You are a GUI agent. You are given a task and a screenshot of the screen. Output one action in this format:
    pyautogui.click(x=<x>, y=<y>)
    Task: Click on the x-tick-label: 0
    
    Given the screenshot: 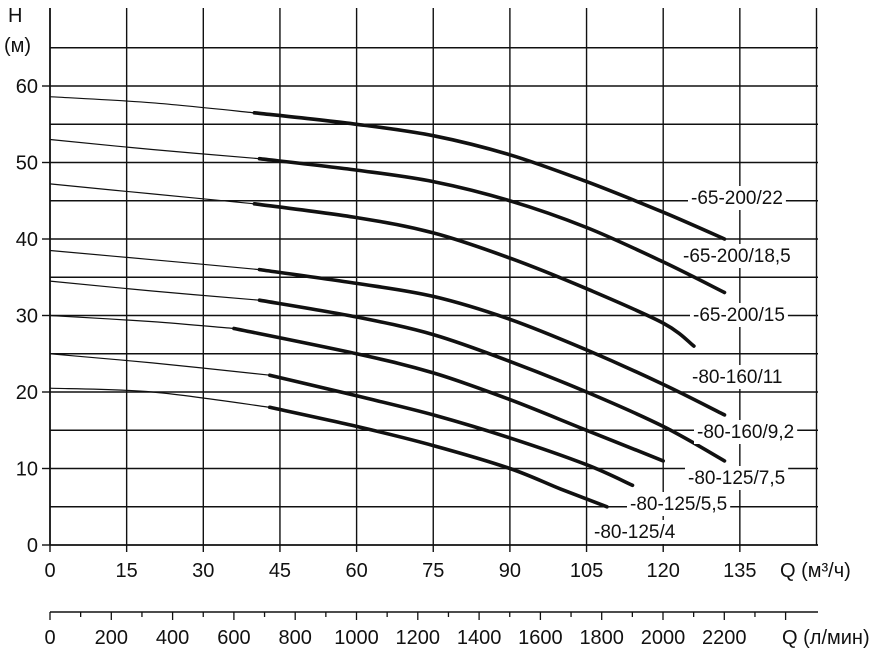 What is the action you would take?
    pyautogui.click(x=49, y=571)
    